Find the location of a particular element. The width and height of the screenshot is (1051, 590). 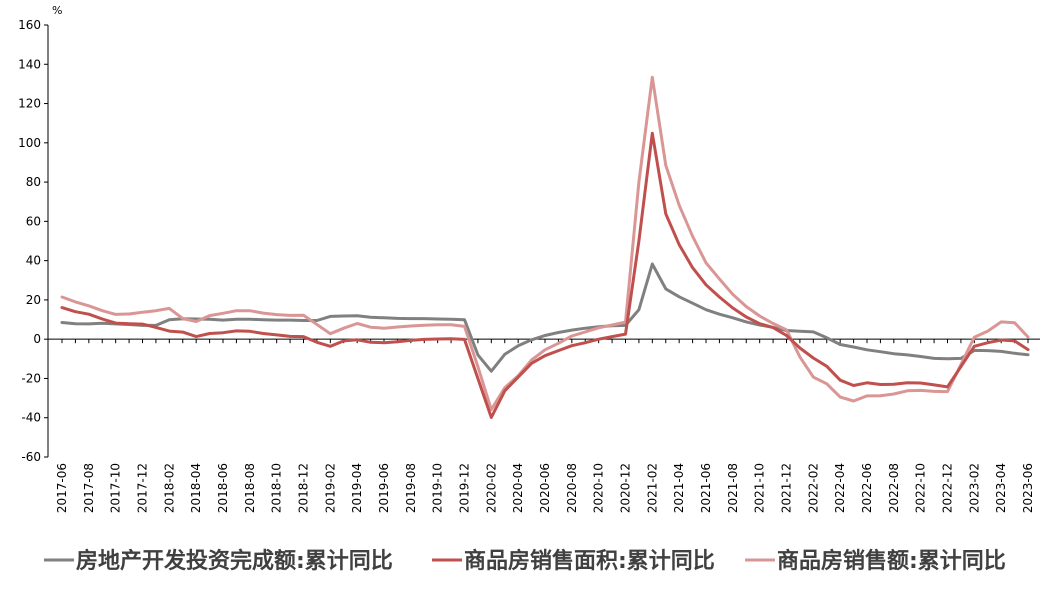

y-tick-label: -40 is located at coordinates (31, 418).